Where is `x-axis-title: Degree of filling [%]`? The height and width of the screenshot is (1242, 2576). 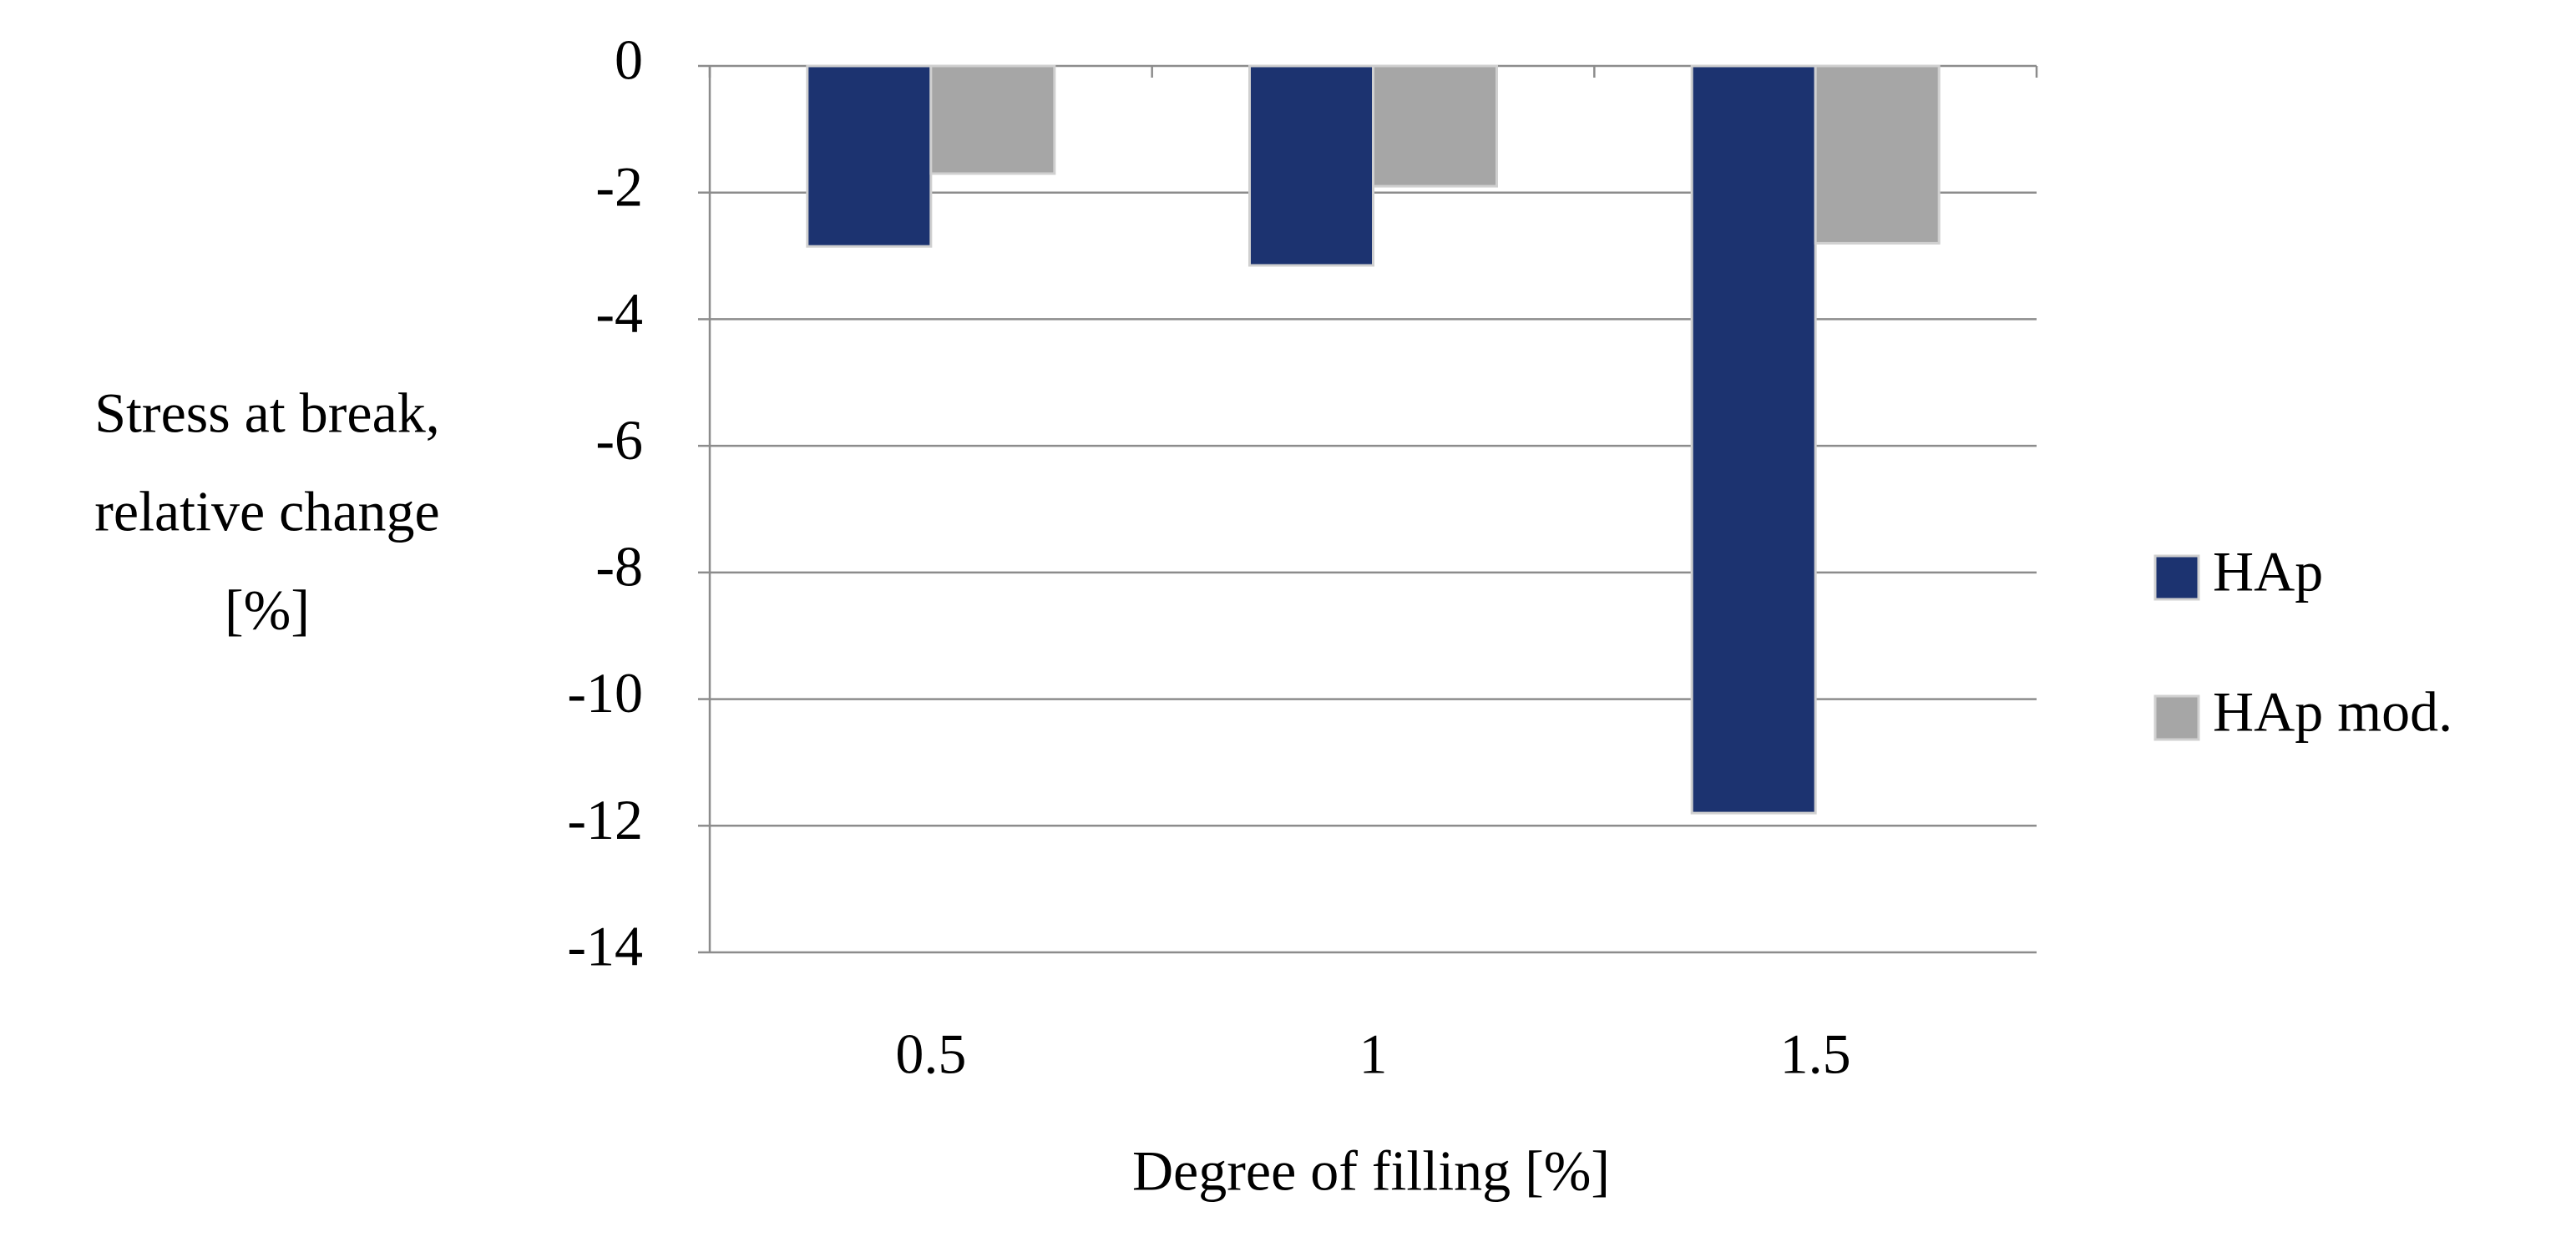 x-axis-title: Degree of filling [%] is located at coordinates (1371, 1171).